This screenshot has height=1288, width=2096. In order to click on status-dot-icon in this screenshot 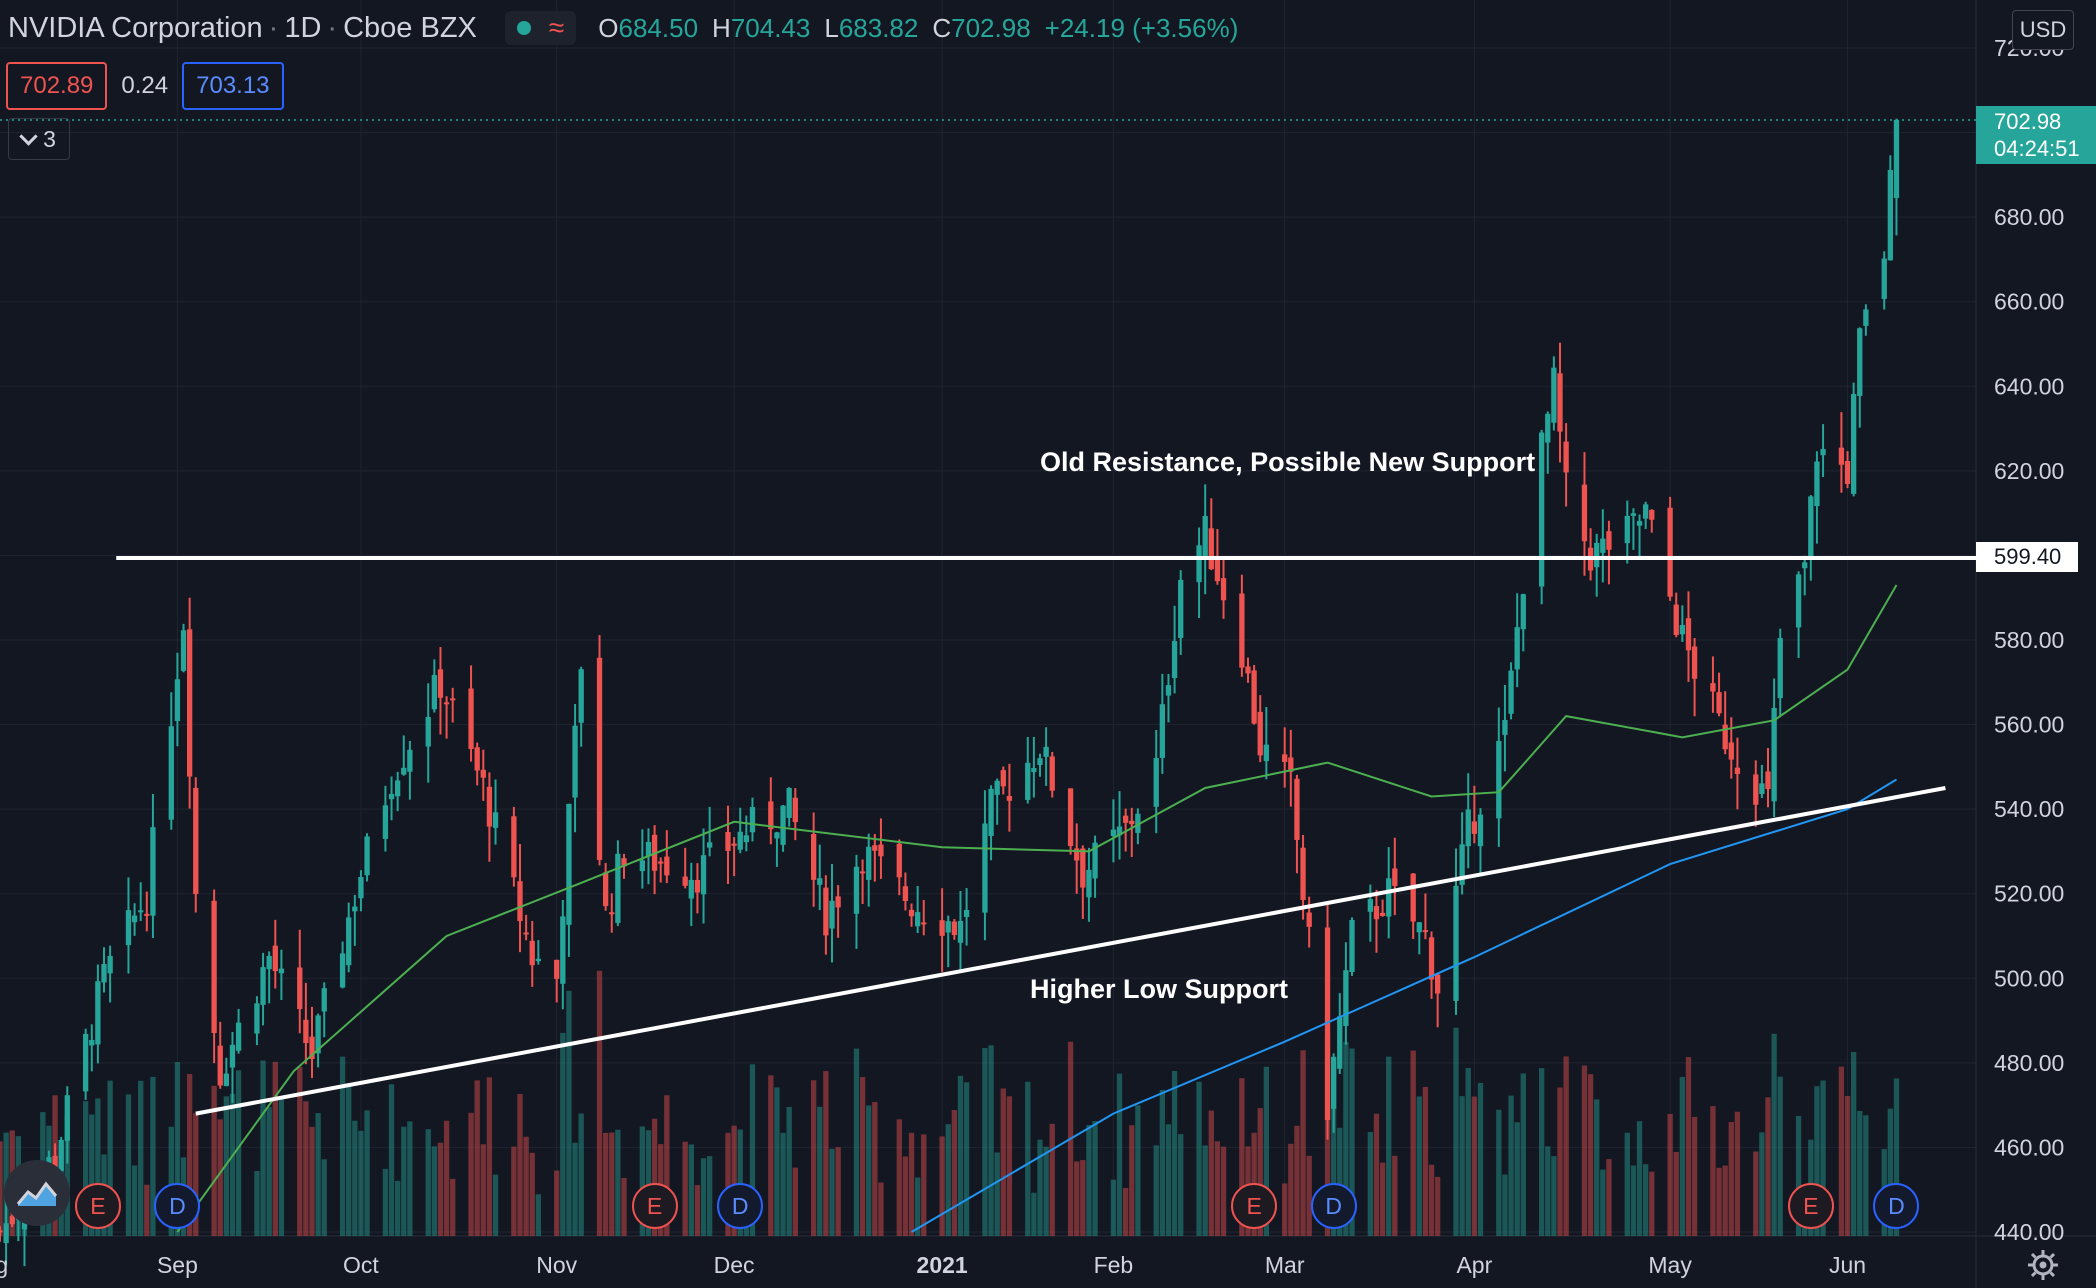, I will do `click(523, 28)`.